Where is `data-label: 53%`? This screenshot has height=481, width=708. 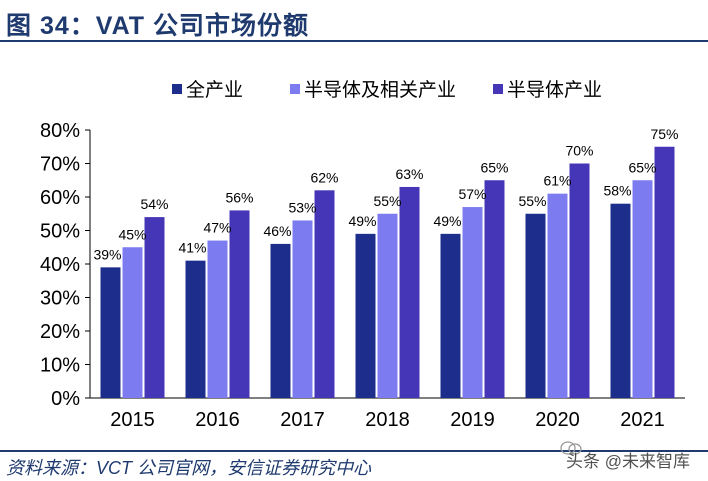 data-label: 53% is located at coordinates (302, 207).